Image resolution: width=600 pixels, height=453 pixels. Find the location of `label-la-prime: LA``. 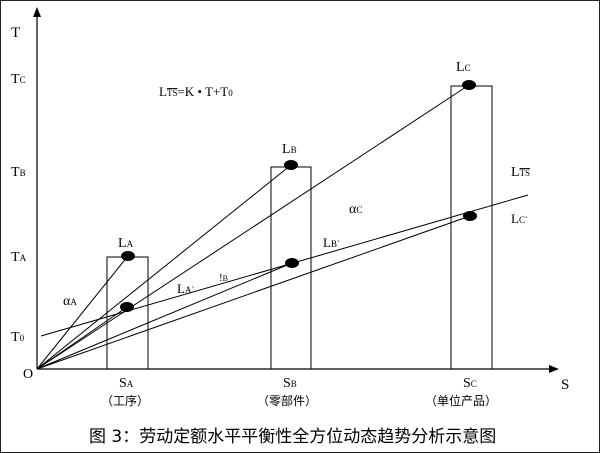

label-la-prime: LA` is located at coordinates (185, 288).